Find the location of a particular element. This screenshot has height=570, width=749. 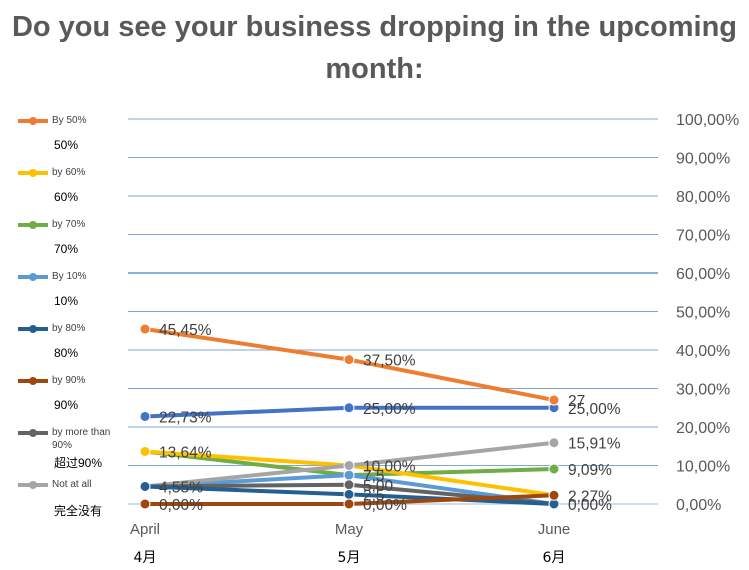

x-tick-label: April is located at coordinates (145, 529).